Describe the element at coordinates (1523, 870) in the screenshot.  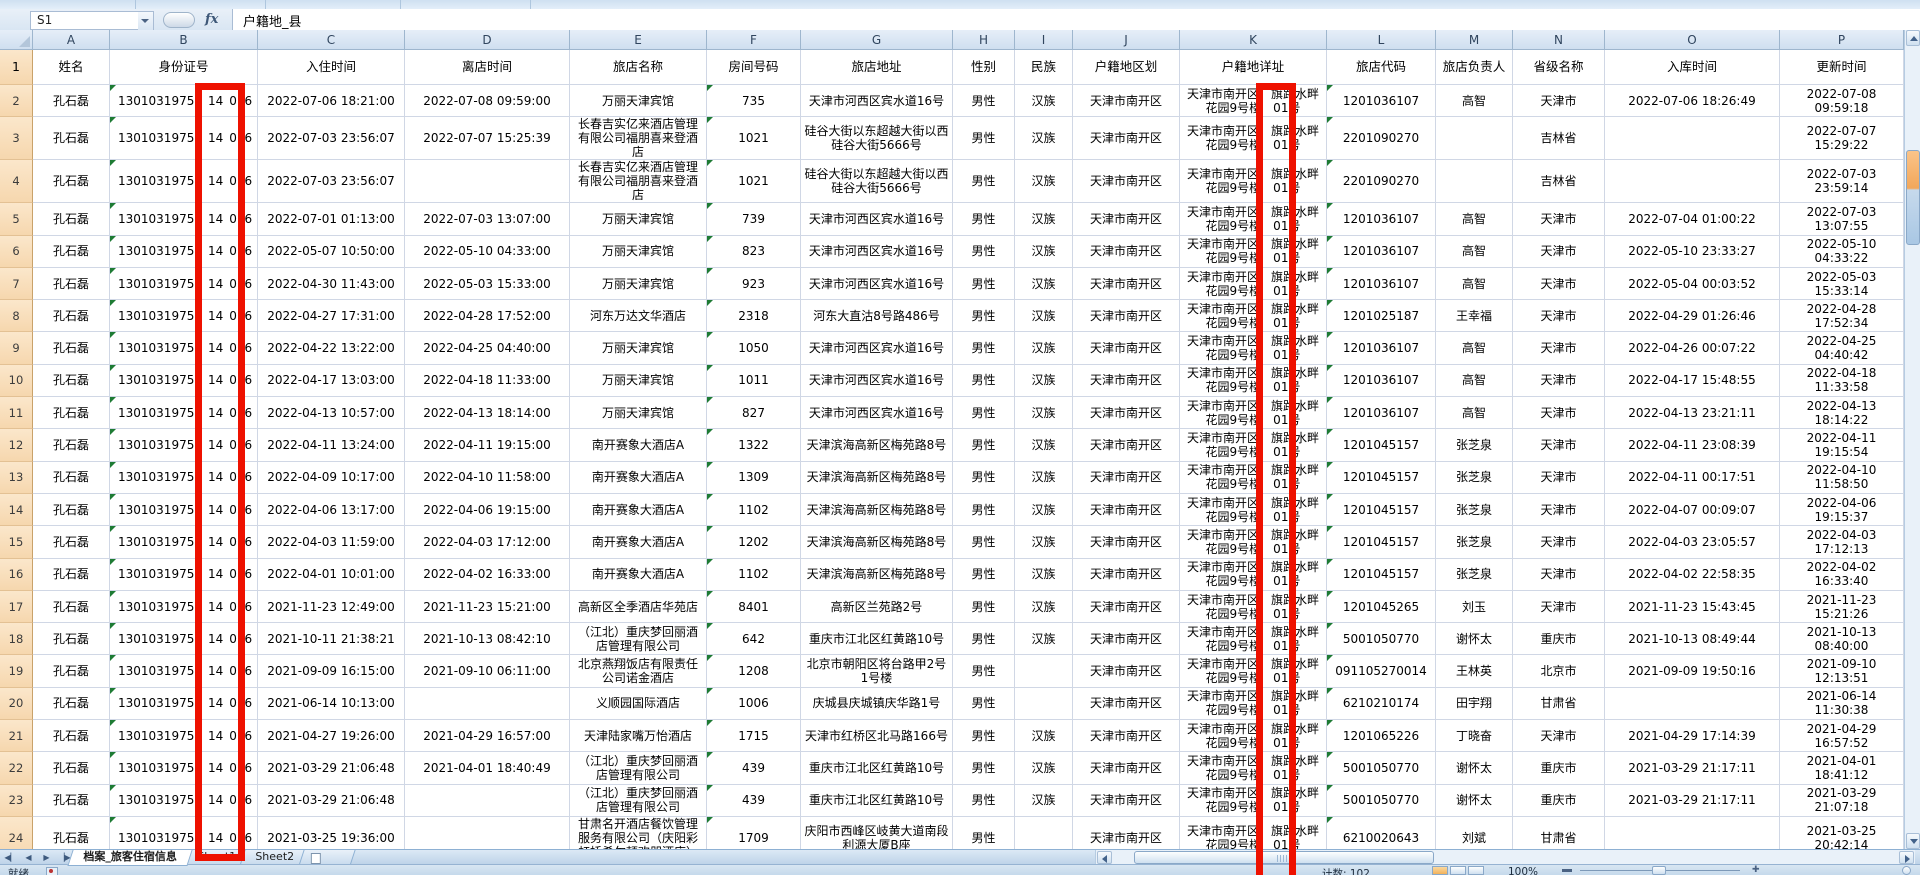
I see `zoom-level: 100%` at that location.